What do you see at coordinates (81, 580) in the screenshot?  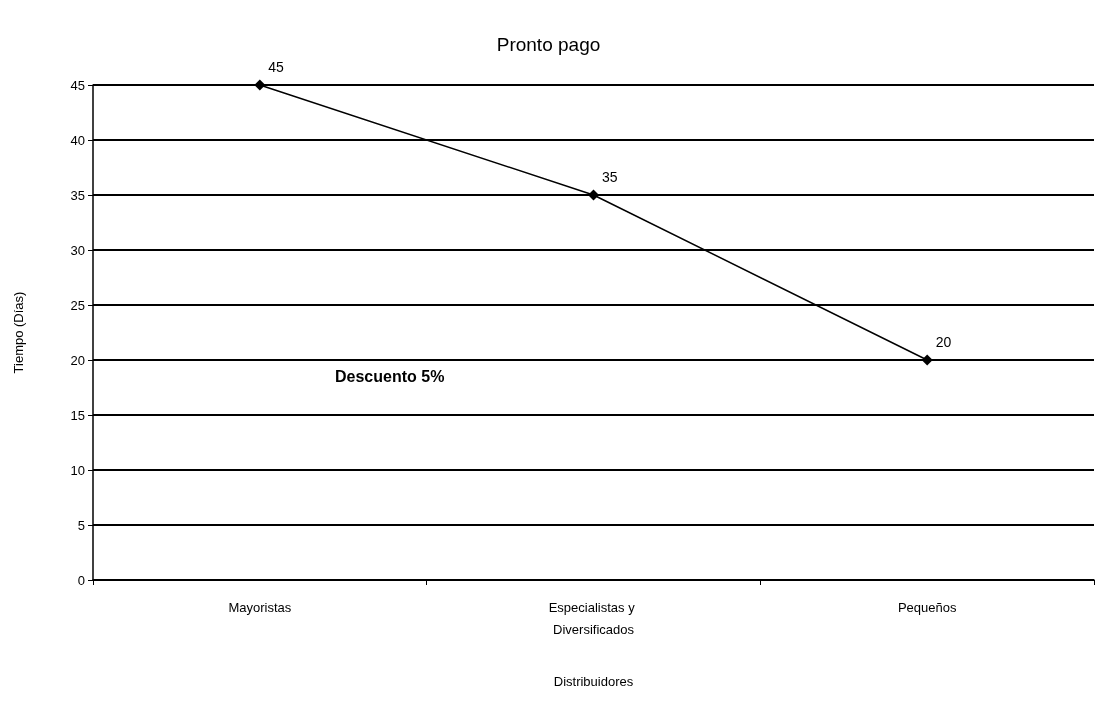 I see `y-tick-label: 0` at bounding box center [81, 580].